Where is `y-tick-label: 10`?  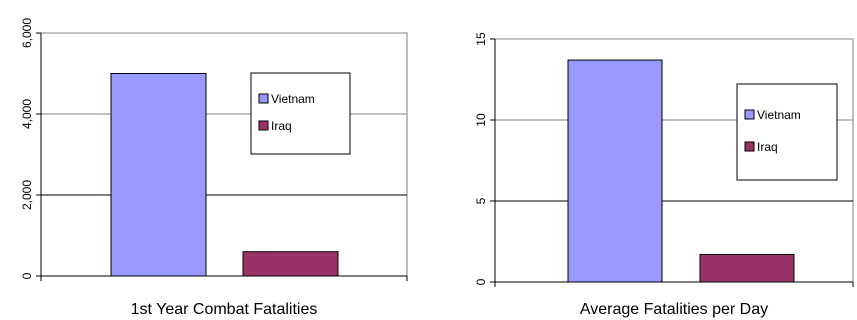 y-tick-label: 10 is located at coordinates (481, 120).